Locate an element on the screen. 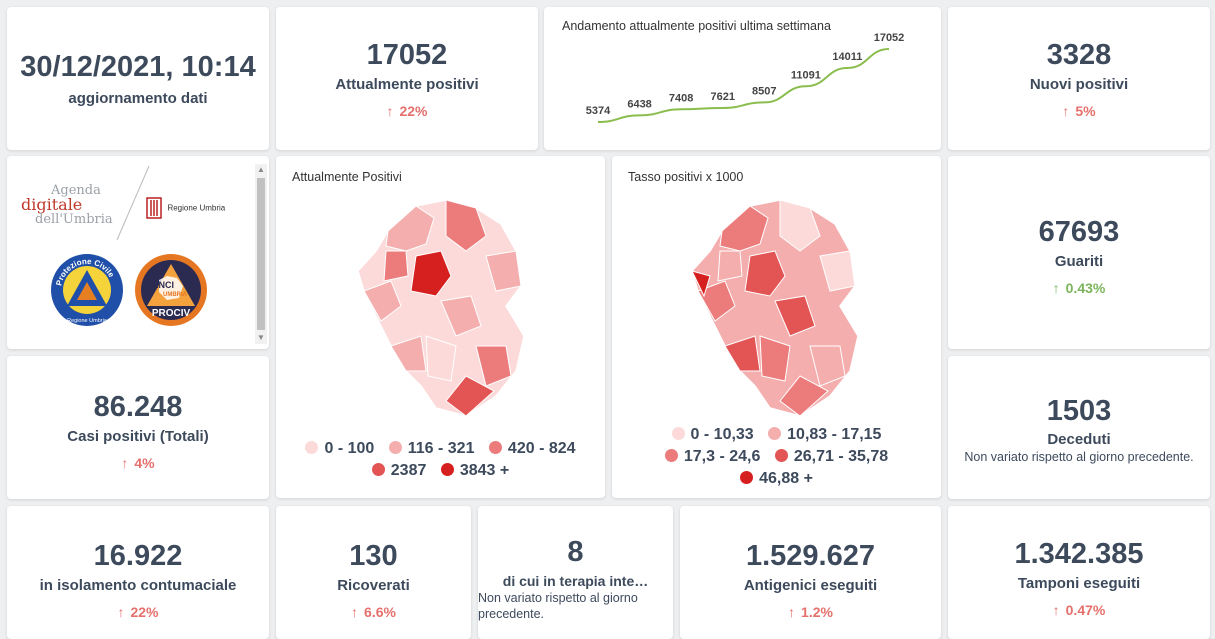 The height and width of the screenshot is (639, 1215). tamponi-card: 1.342.385 Tamponi eseguiti ↑ 0.47% is located at coordinates (1079, 572).